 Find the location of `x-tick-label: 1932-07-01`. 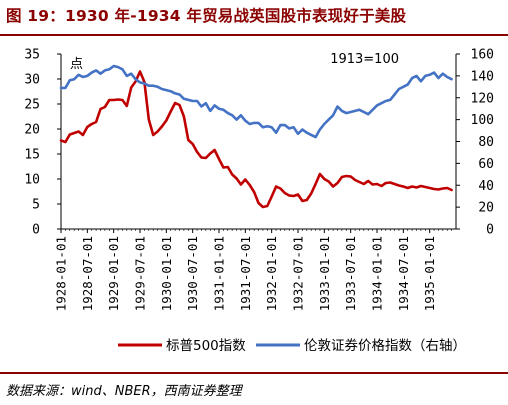

x-tick-label: 1932-07-01 is located at coordinates (298, 273).